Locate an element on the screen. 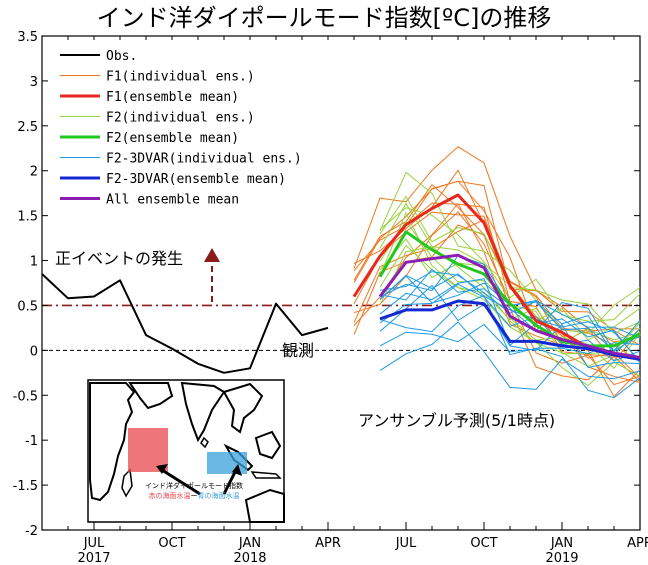  west-sst-label: 赤の海面水温 is located at coordinates (170, 495).